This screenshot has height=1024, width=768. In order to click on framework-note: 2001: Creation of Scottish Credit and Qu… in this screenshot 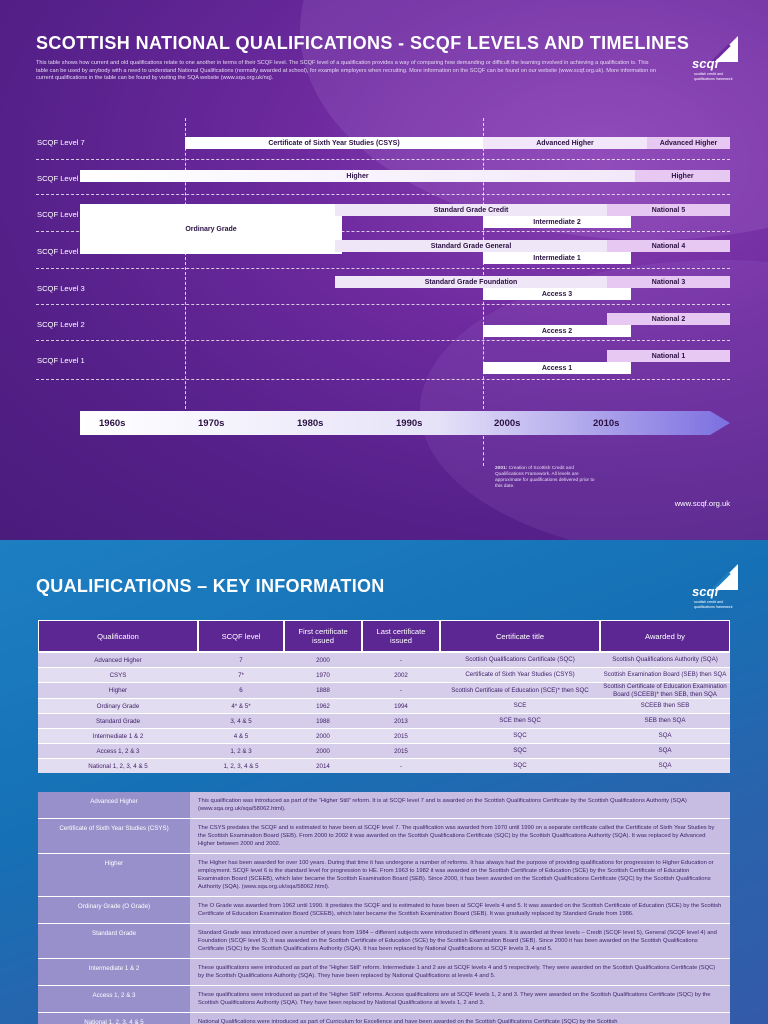, I will do `click(545, 477)`.